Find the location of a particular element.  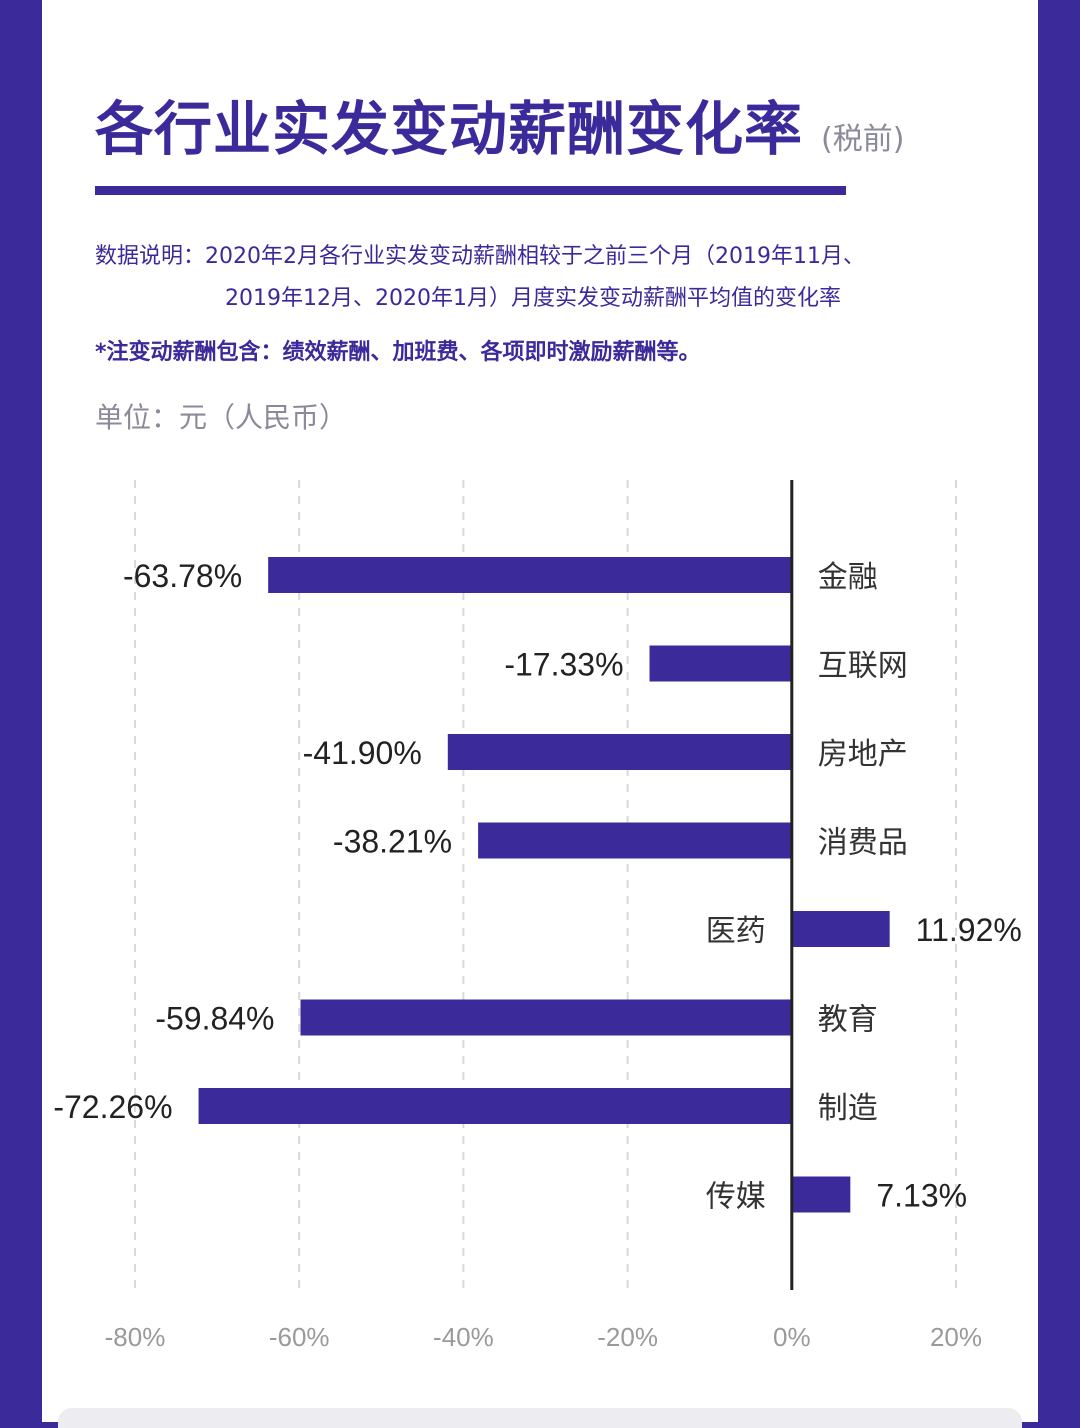

category-label: 房地产 is located at coordinates (863, 754).